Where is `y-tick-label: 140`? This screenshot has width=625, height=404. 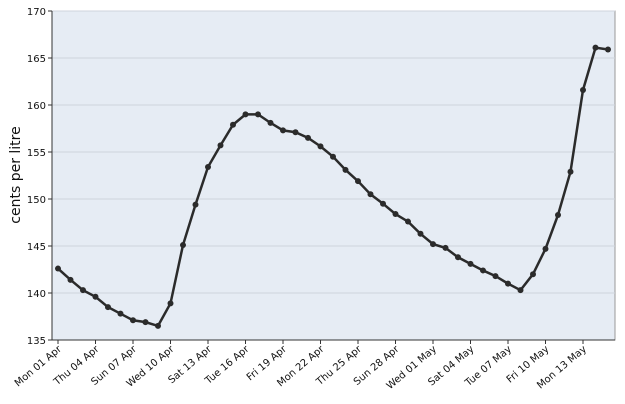
y-tick-label: 140 is located at coordinates (36, 294).